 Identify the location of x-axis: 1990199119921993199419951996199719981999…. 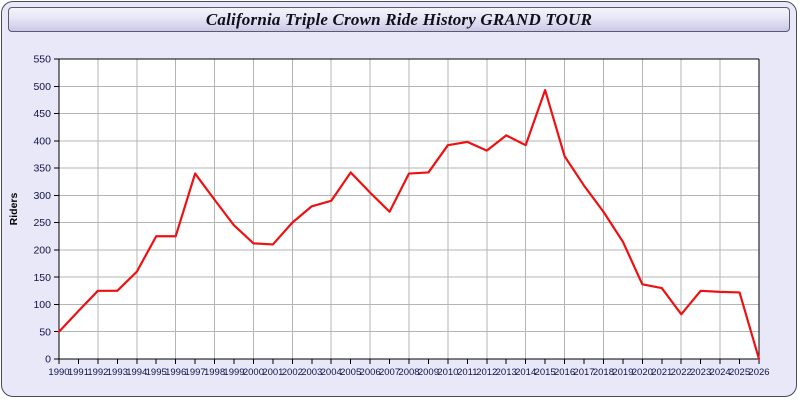
(409, 368).